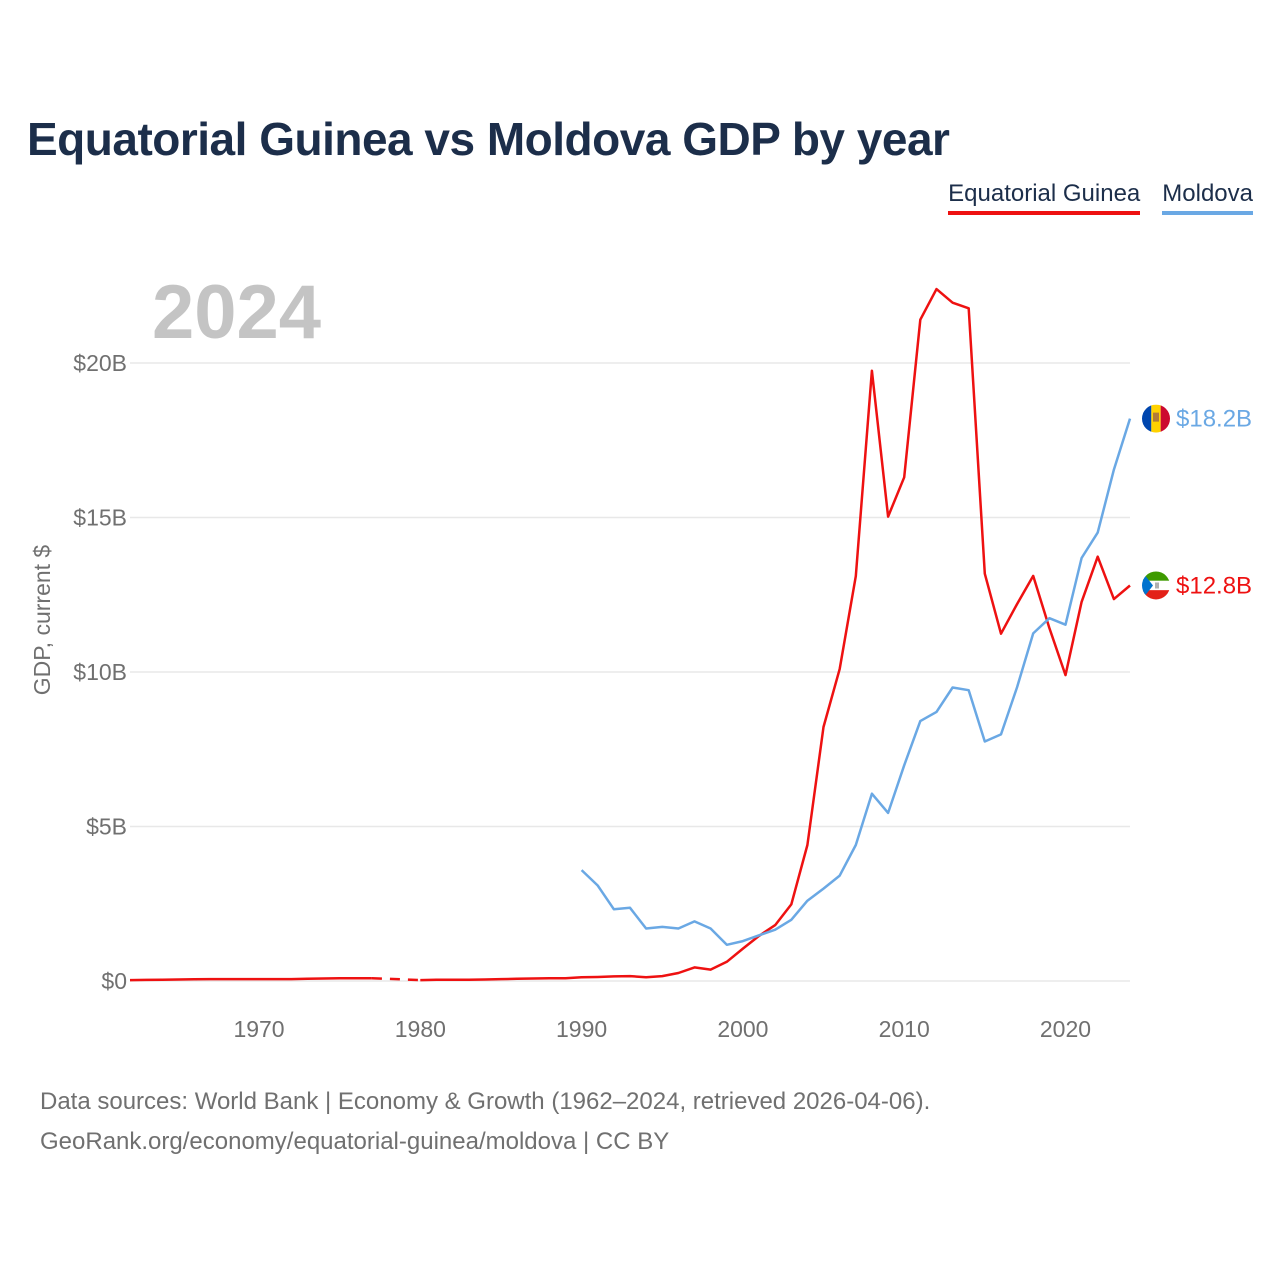 The height and width of the screenshot is (1280, 1280). What do you see at coordinates (1044, 197) in the screenshot?
I see `legend-item-equatorial-guinea: Equatorial Guinea` at bounding box center [1044, 197].